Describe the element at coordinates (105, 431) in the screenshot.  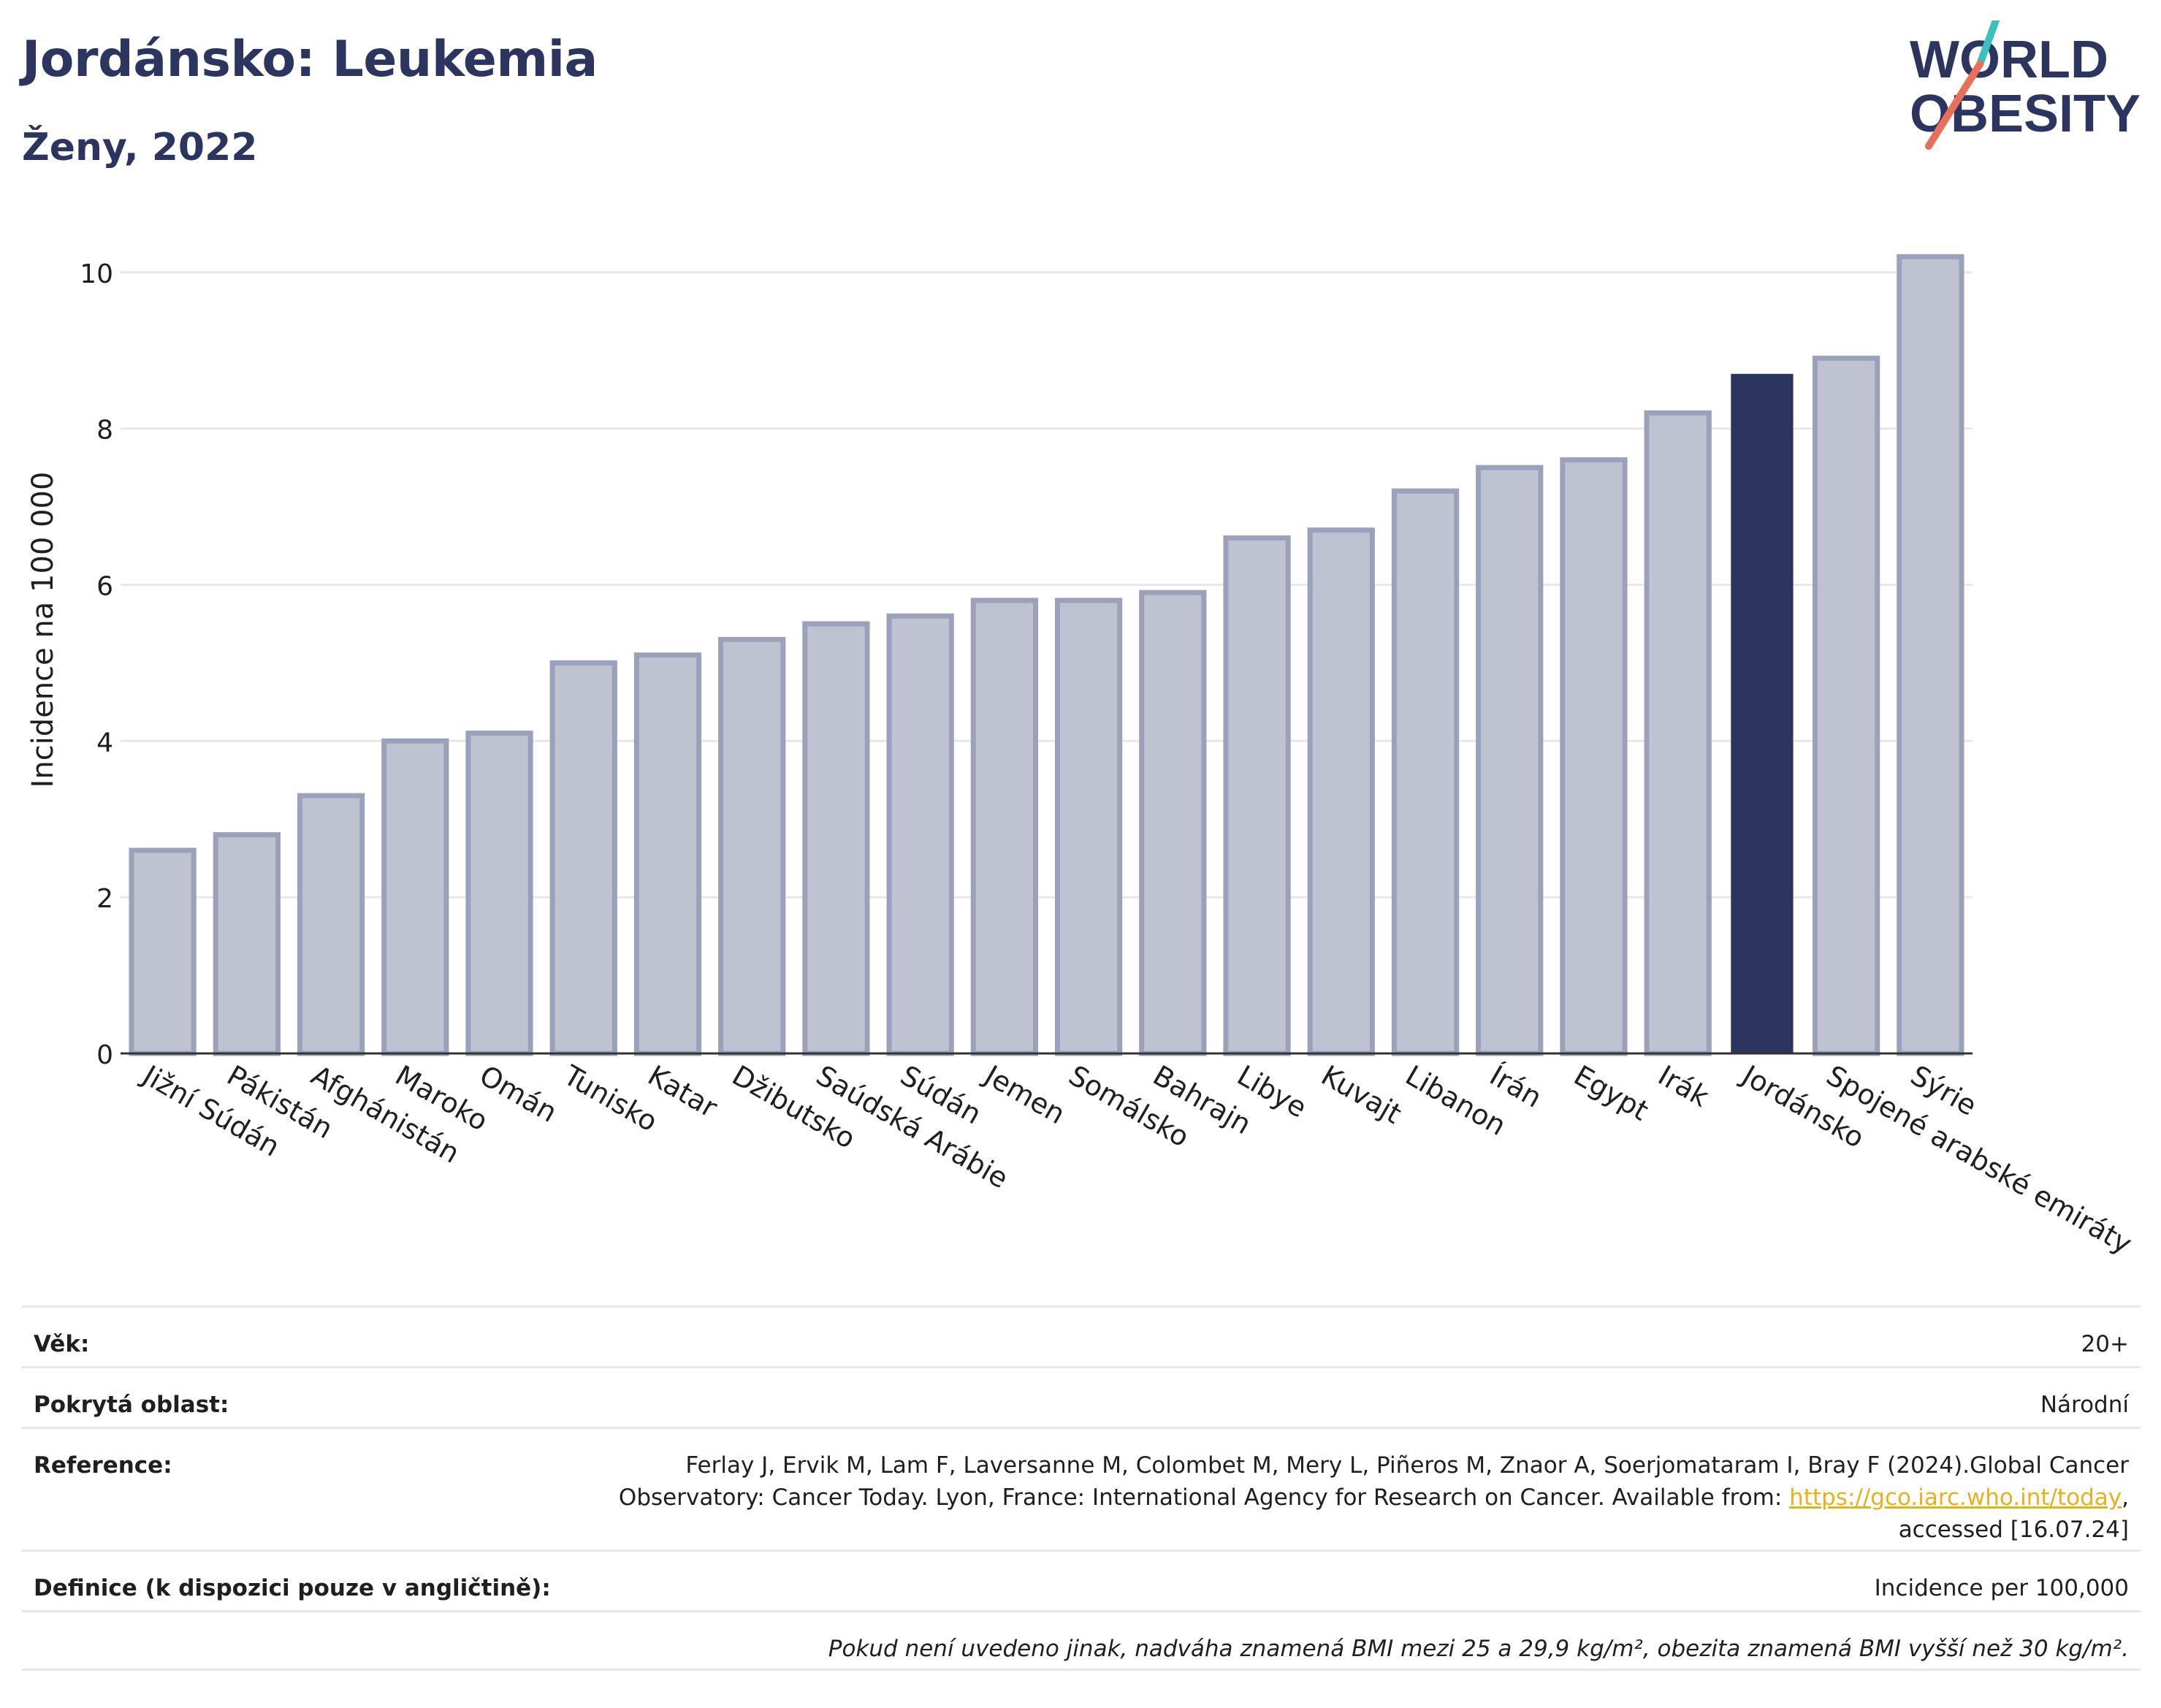
I see `y-tick-label: 8` at that location.